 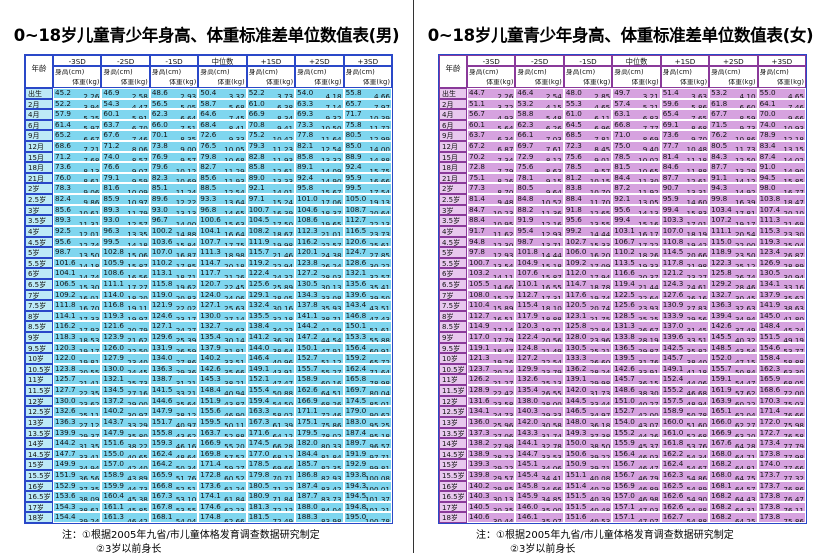 I want to click on weight-value: 2.85, so click(x=602, y=96).